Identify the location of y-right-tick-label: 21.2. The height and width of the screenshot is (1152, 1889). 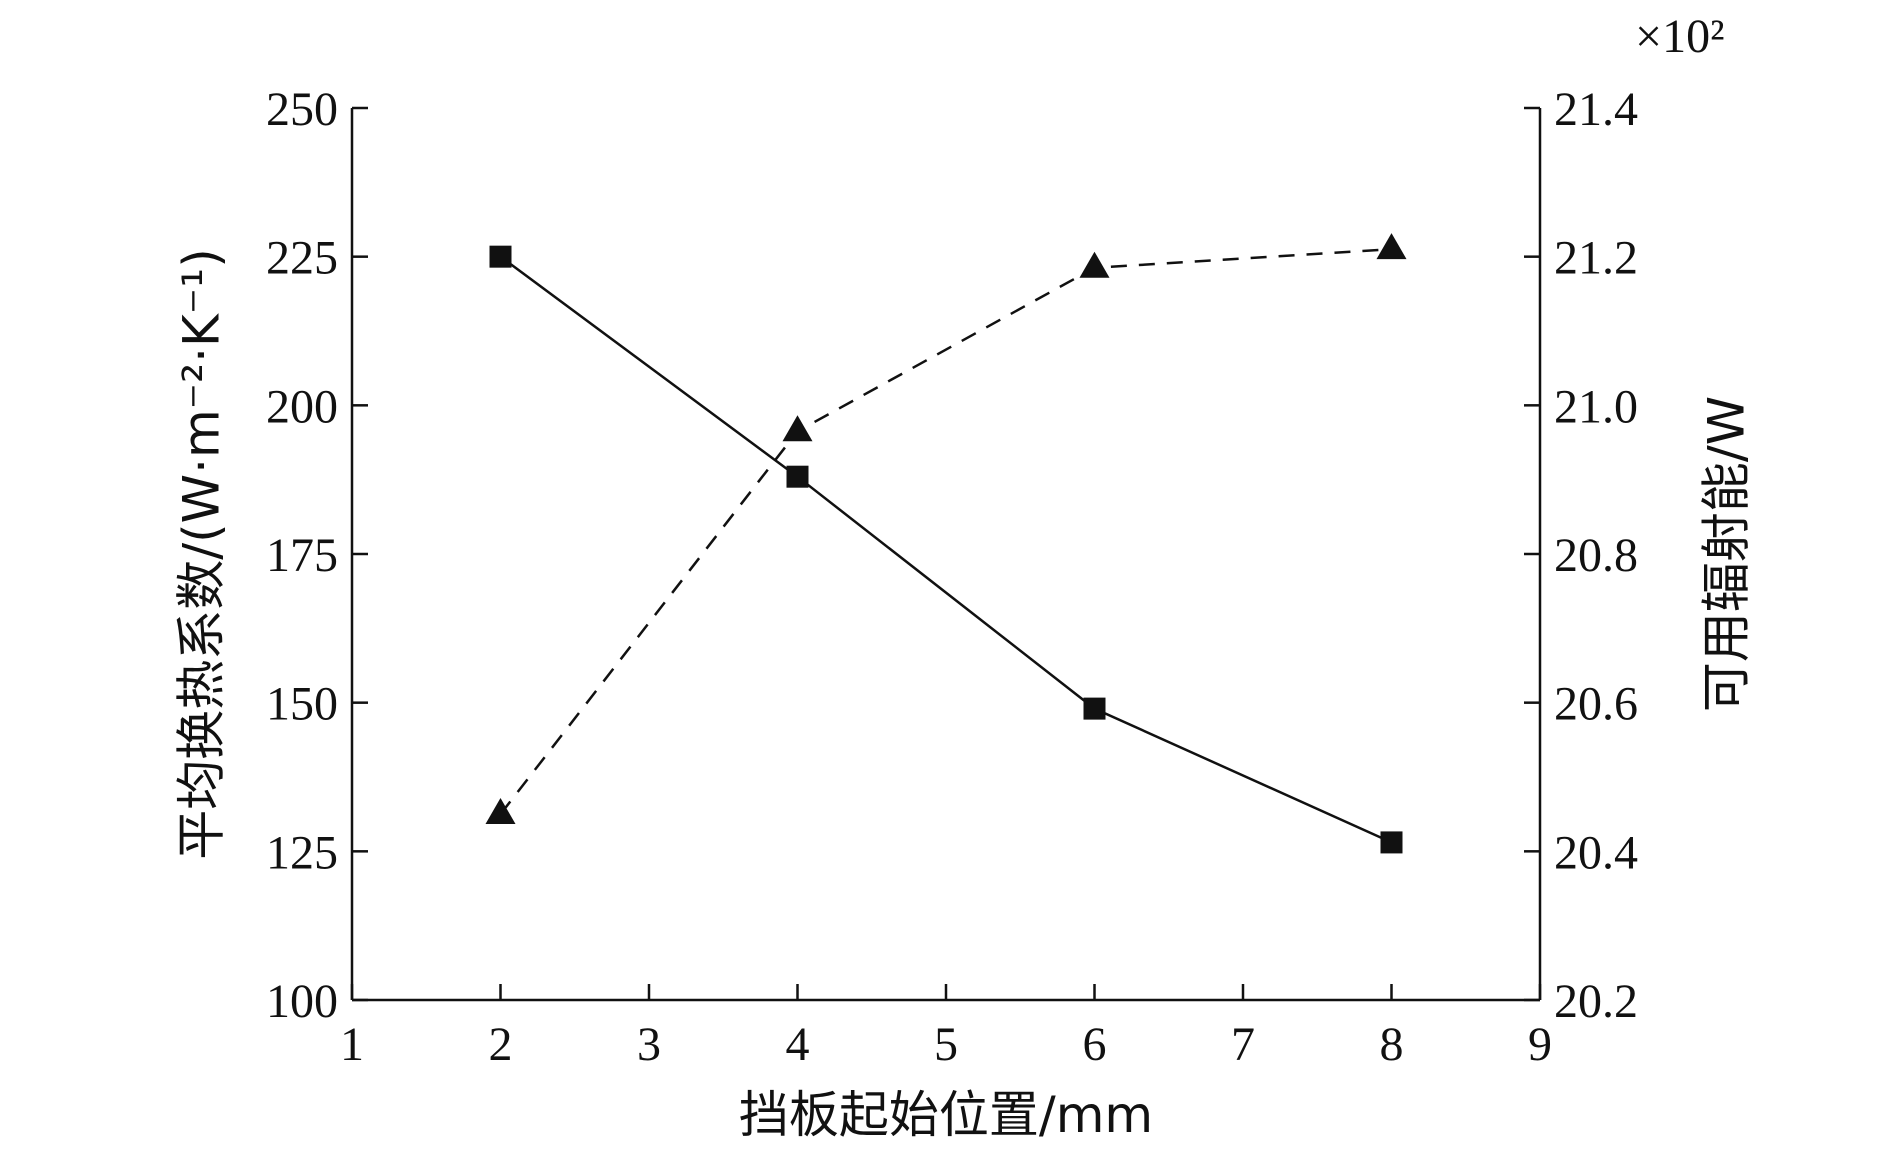
(1596, 258).